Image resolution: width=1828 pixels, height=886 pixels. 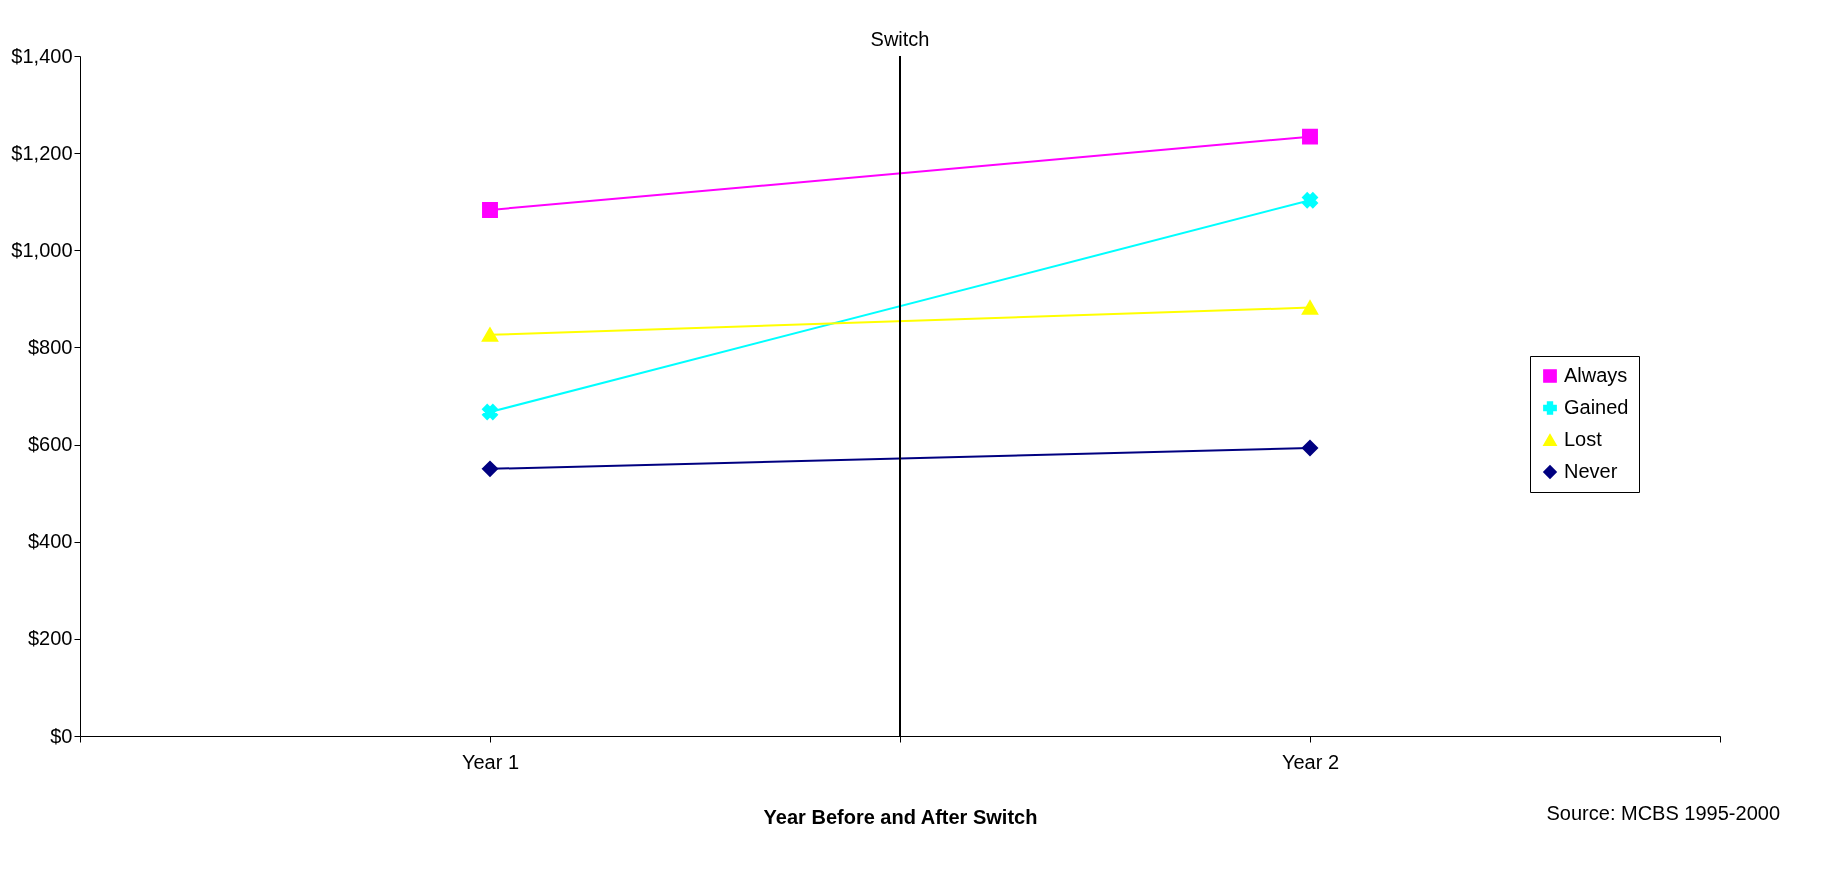 I want to click on y-tick-label: $600, so click(x=50, y=444).